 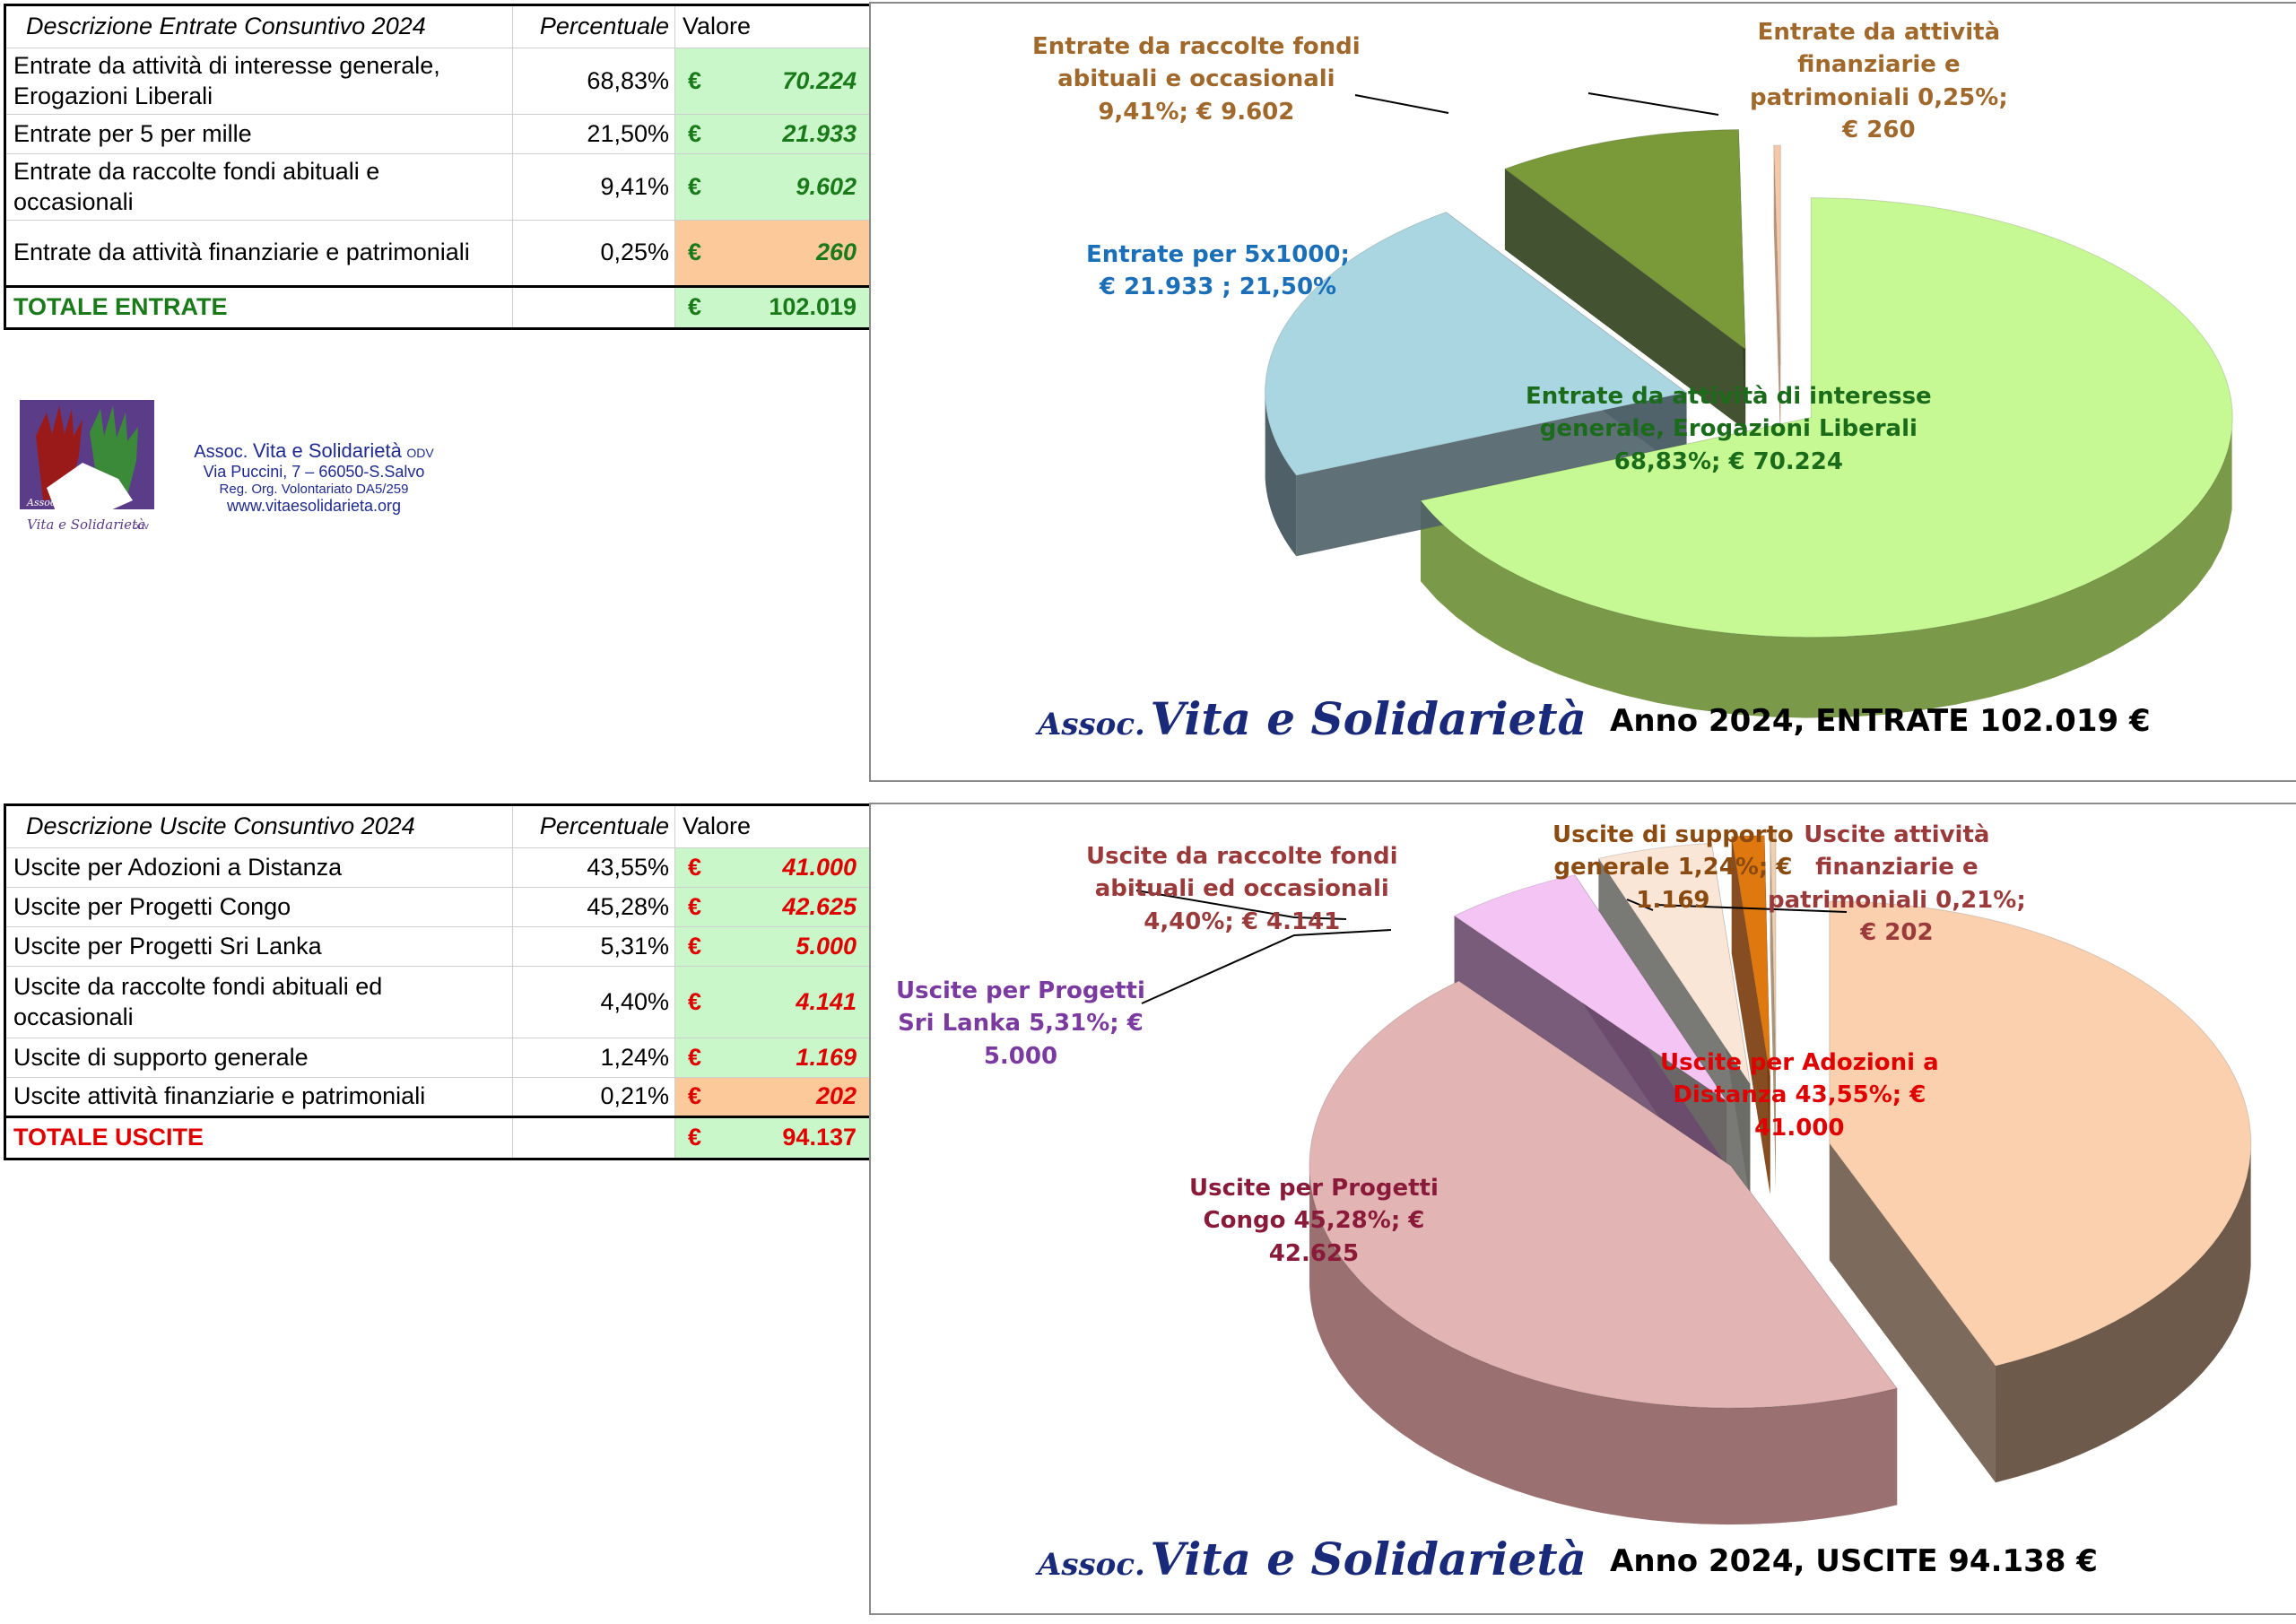 I want to click on brand-name: Vita e Solidarietà, so click(x=1368, y=1559).